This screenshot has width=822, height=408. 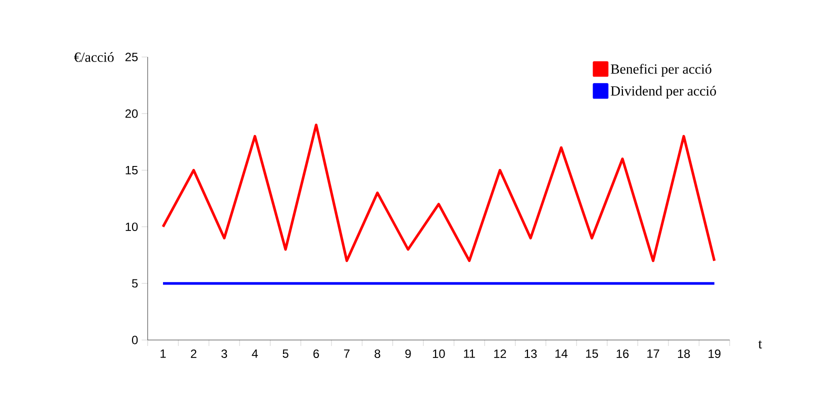 What do you see at coordinates (684, 354) in the screenshot?
I see `x-tick-label: 18` at bounding box center [684, 354].